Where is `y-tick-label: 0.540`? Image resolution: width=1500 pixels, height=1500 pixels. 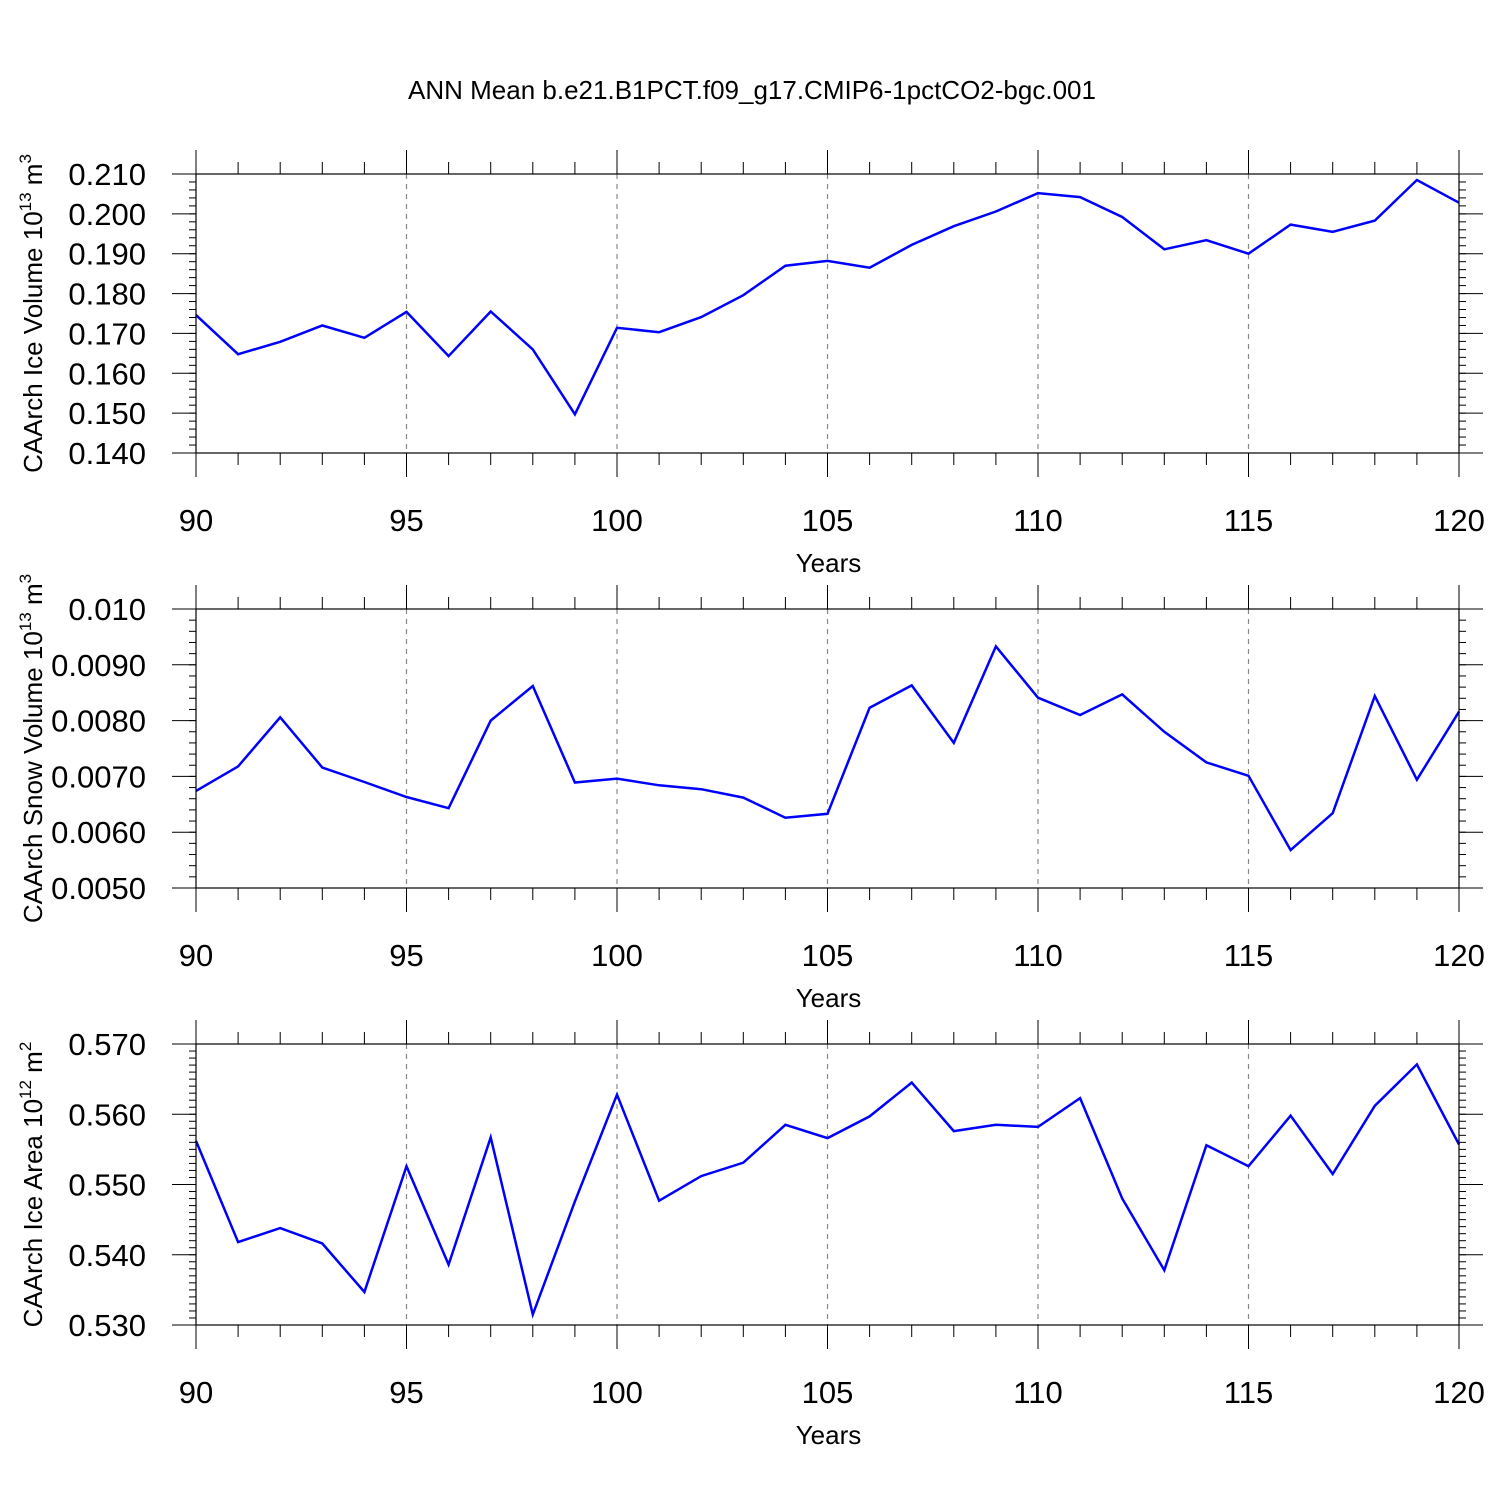
y-tick-label: 0.540 is located at coordinates (107, 1255).